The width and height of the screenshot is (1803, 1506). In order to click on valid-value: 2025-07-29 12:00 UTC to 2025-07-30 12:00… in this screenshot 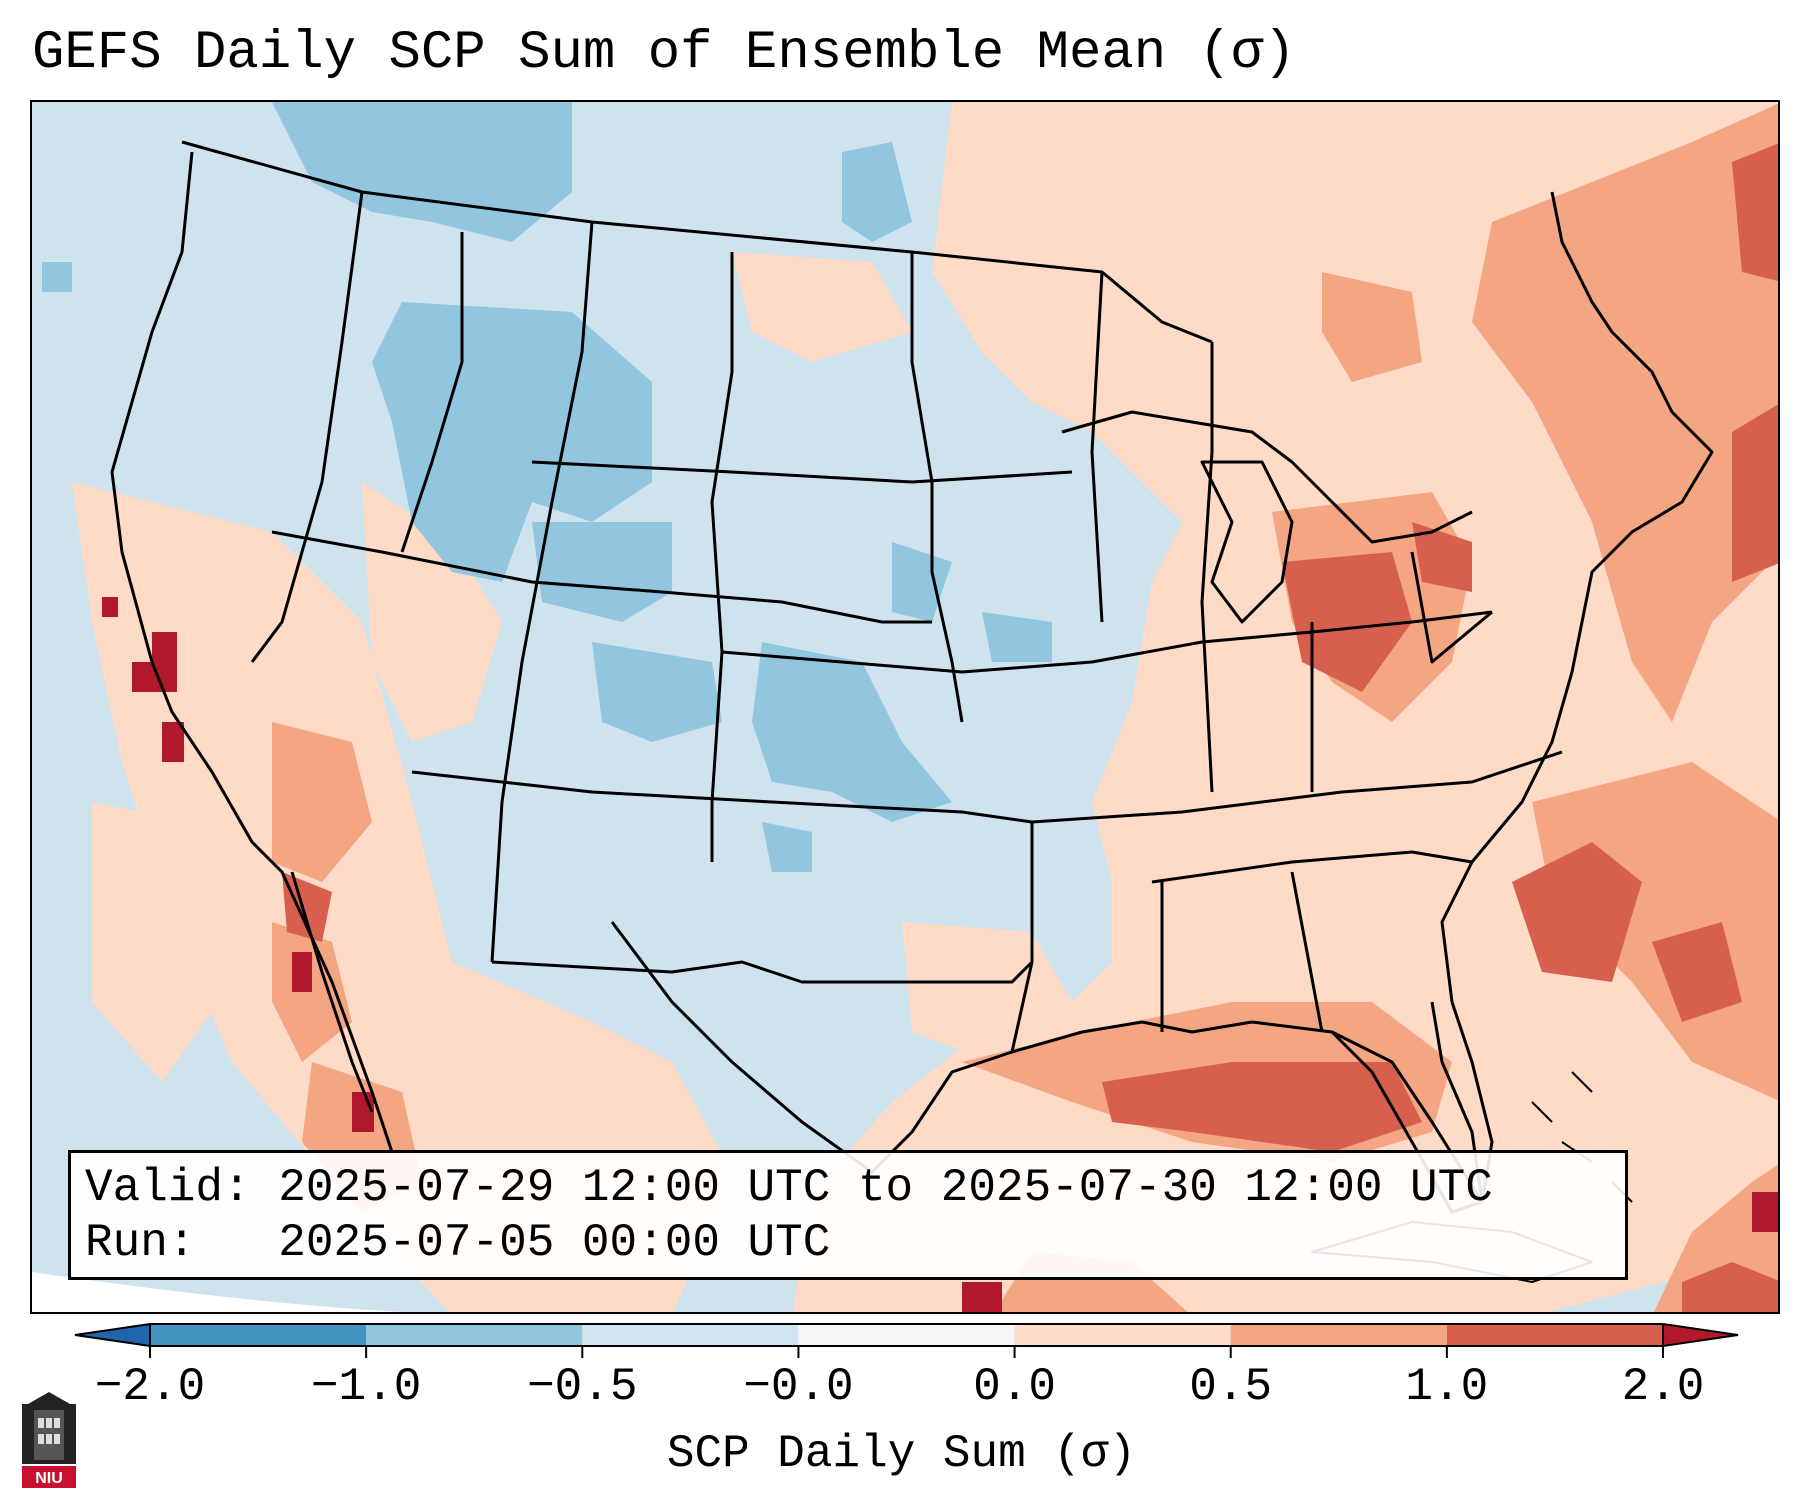, I will do `click(885, 1188)`.